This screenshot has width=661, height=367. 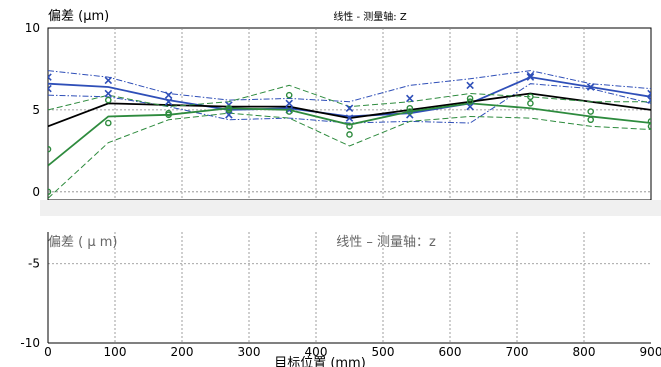 I want to click on x-tick-label: 400, so click(x=316, y=352).